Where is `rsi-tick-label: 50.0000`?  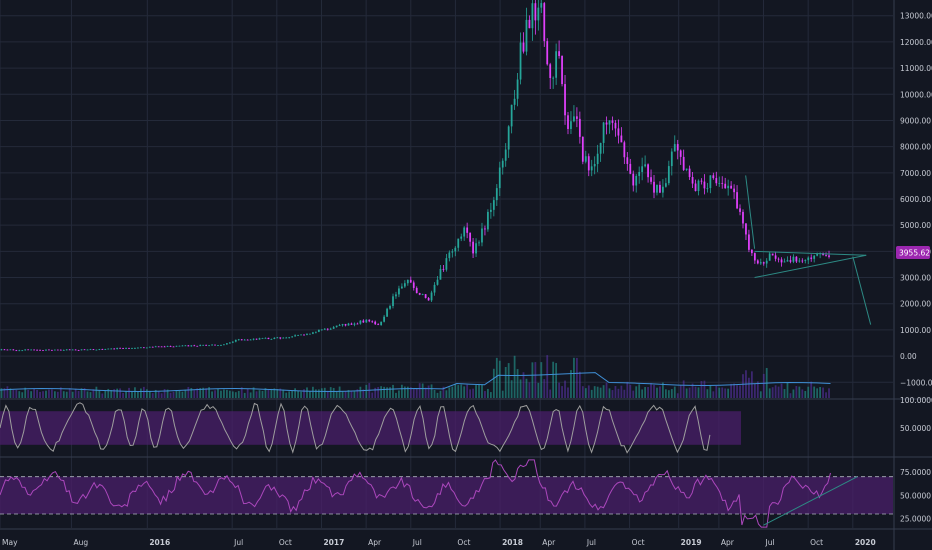
rsi-tick-label: 50.0000 is located at coordinates (915, 495).